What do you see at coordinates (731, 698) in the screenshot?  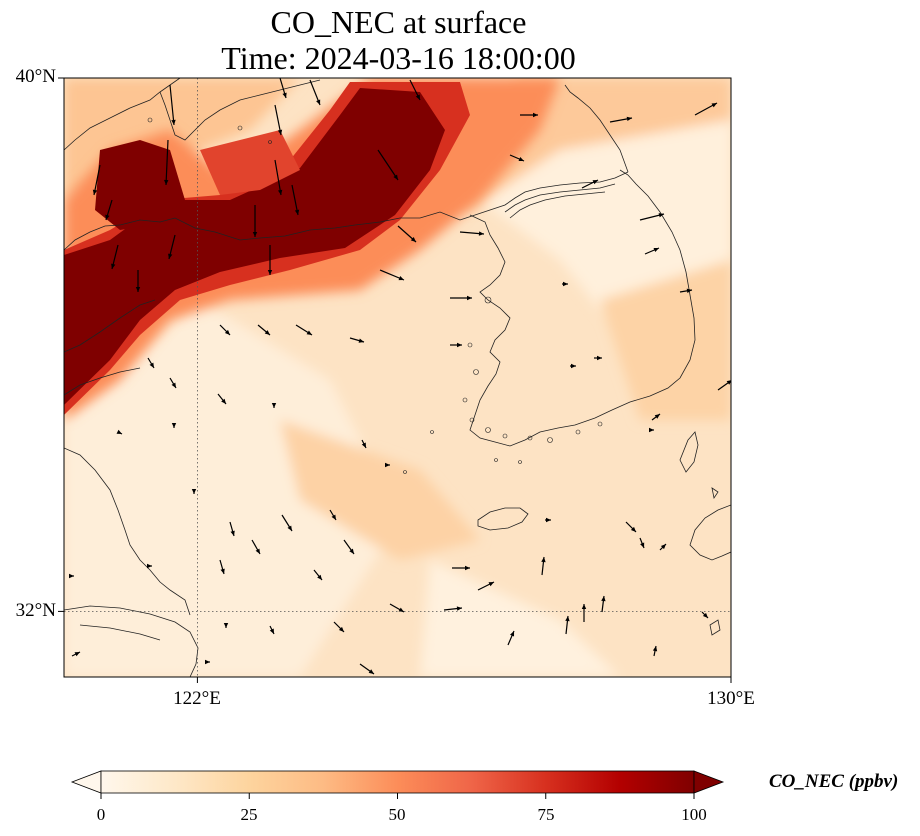 I see `lon-label-130e: 130°E` at bounding box center [731, 698].